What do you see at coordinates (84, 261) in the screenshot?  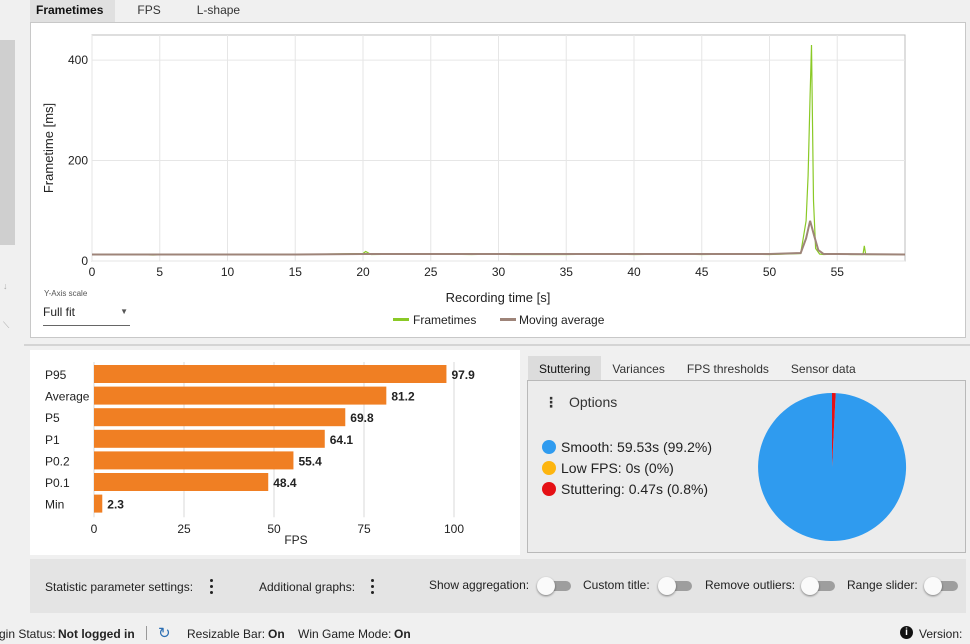 I see `y-tick-label: 0` at bounding box center [84, 261].